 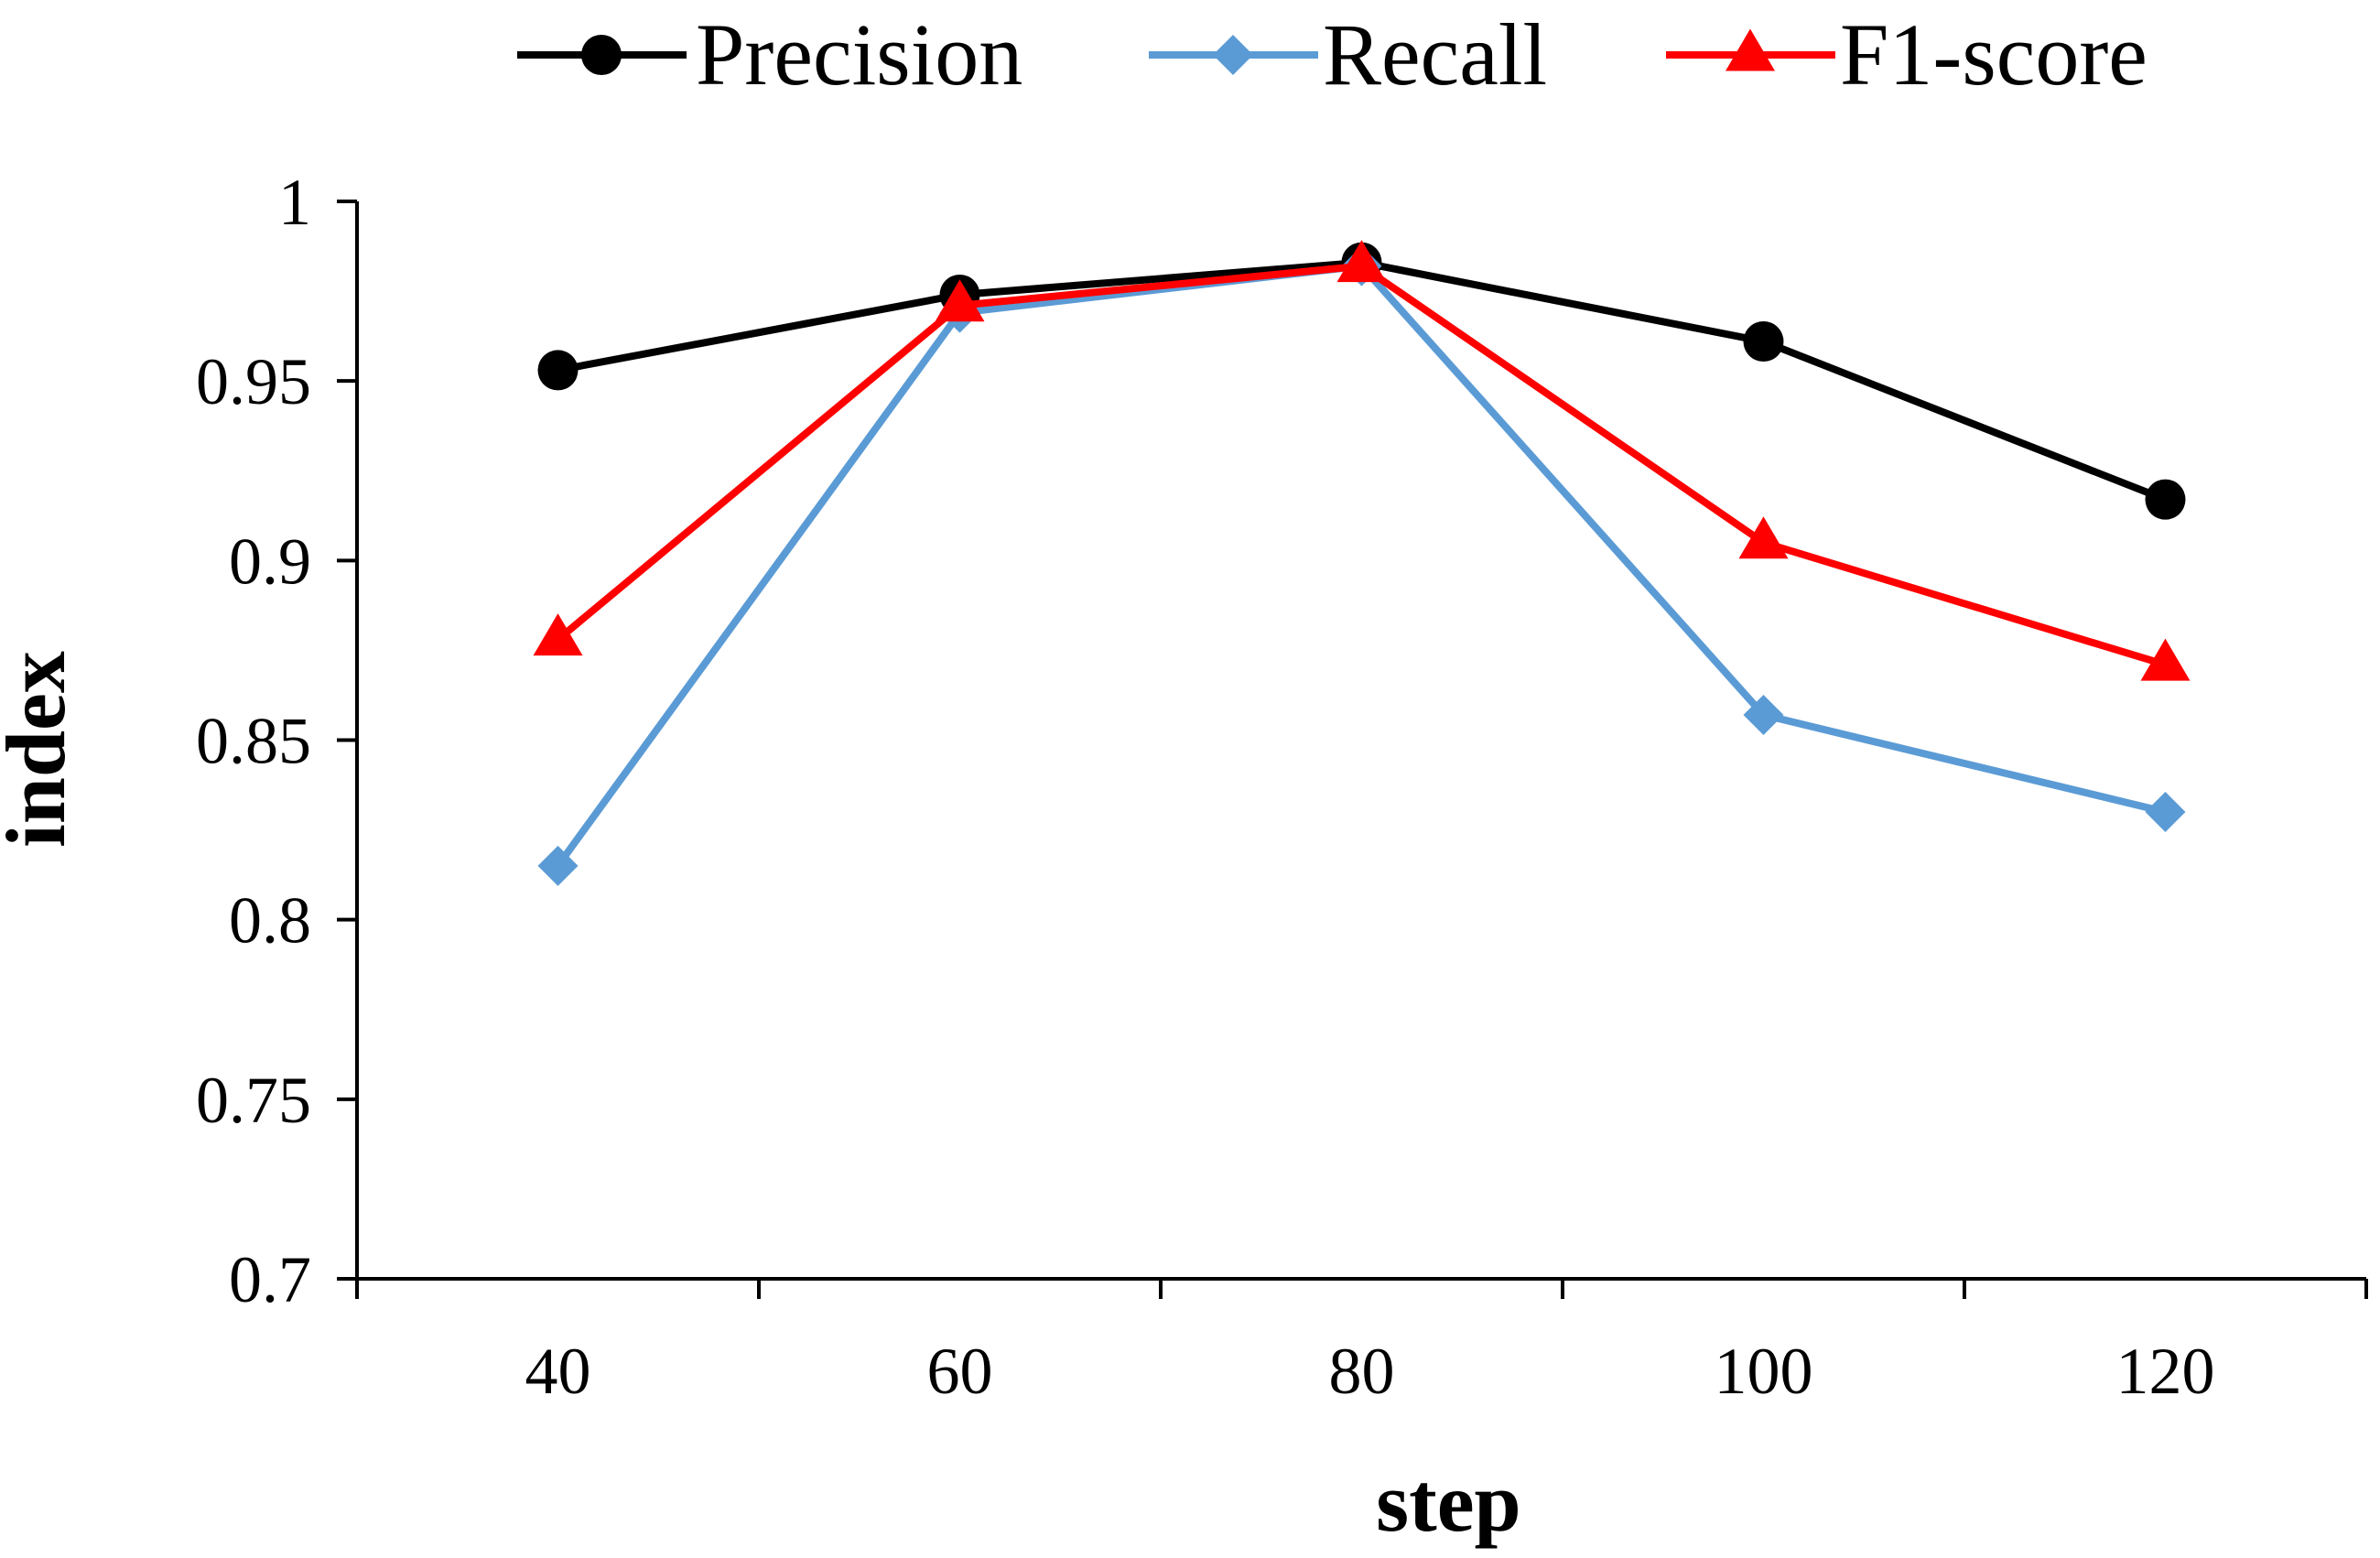 What do you see at coordinates (1448, 1502) in the screenshot?
I see `x-axis-title: step` at bounding box center [1448, 1502].